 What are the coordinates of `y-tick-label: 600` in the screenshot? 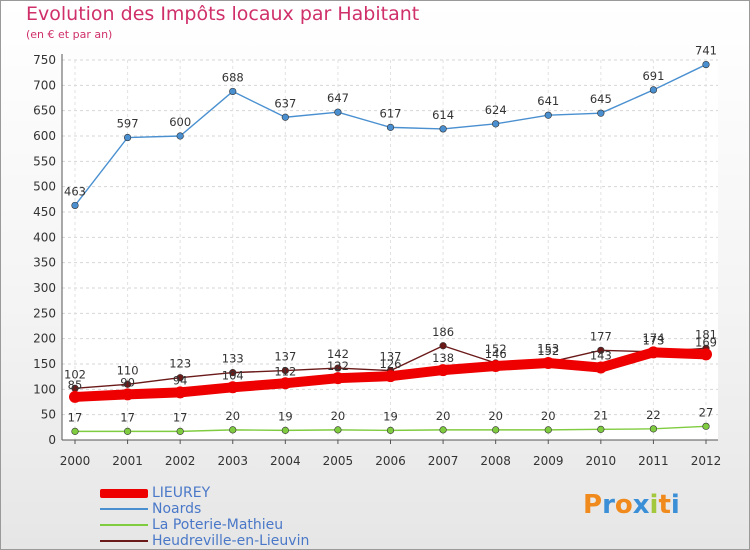 It's located at (44, 136).